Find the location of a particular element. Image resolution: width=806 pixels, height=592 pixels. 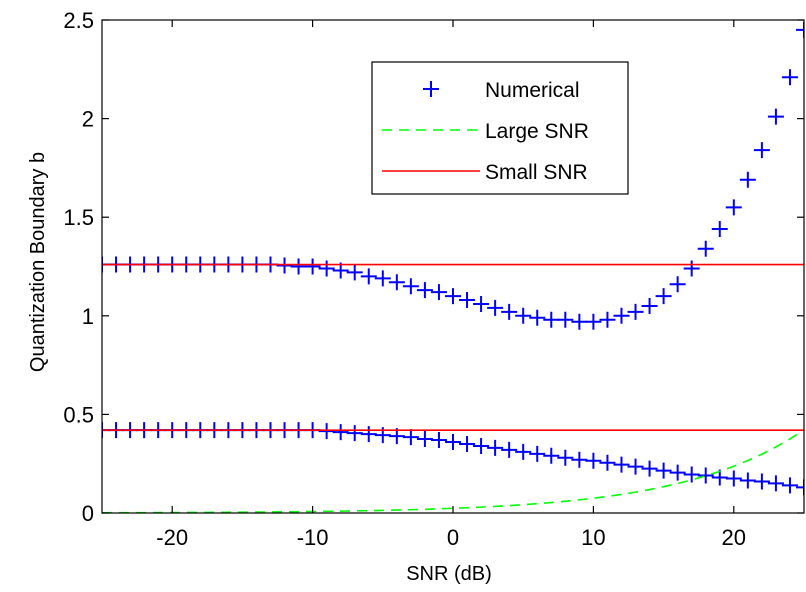

y-tick-label: 0 is located at coordinates (88, 513).